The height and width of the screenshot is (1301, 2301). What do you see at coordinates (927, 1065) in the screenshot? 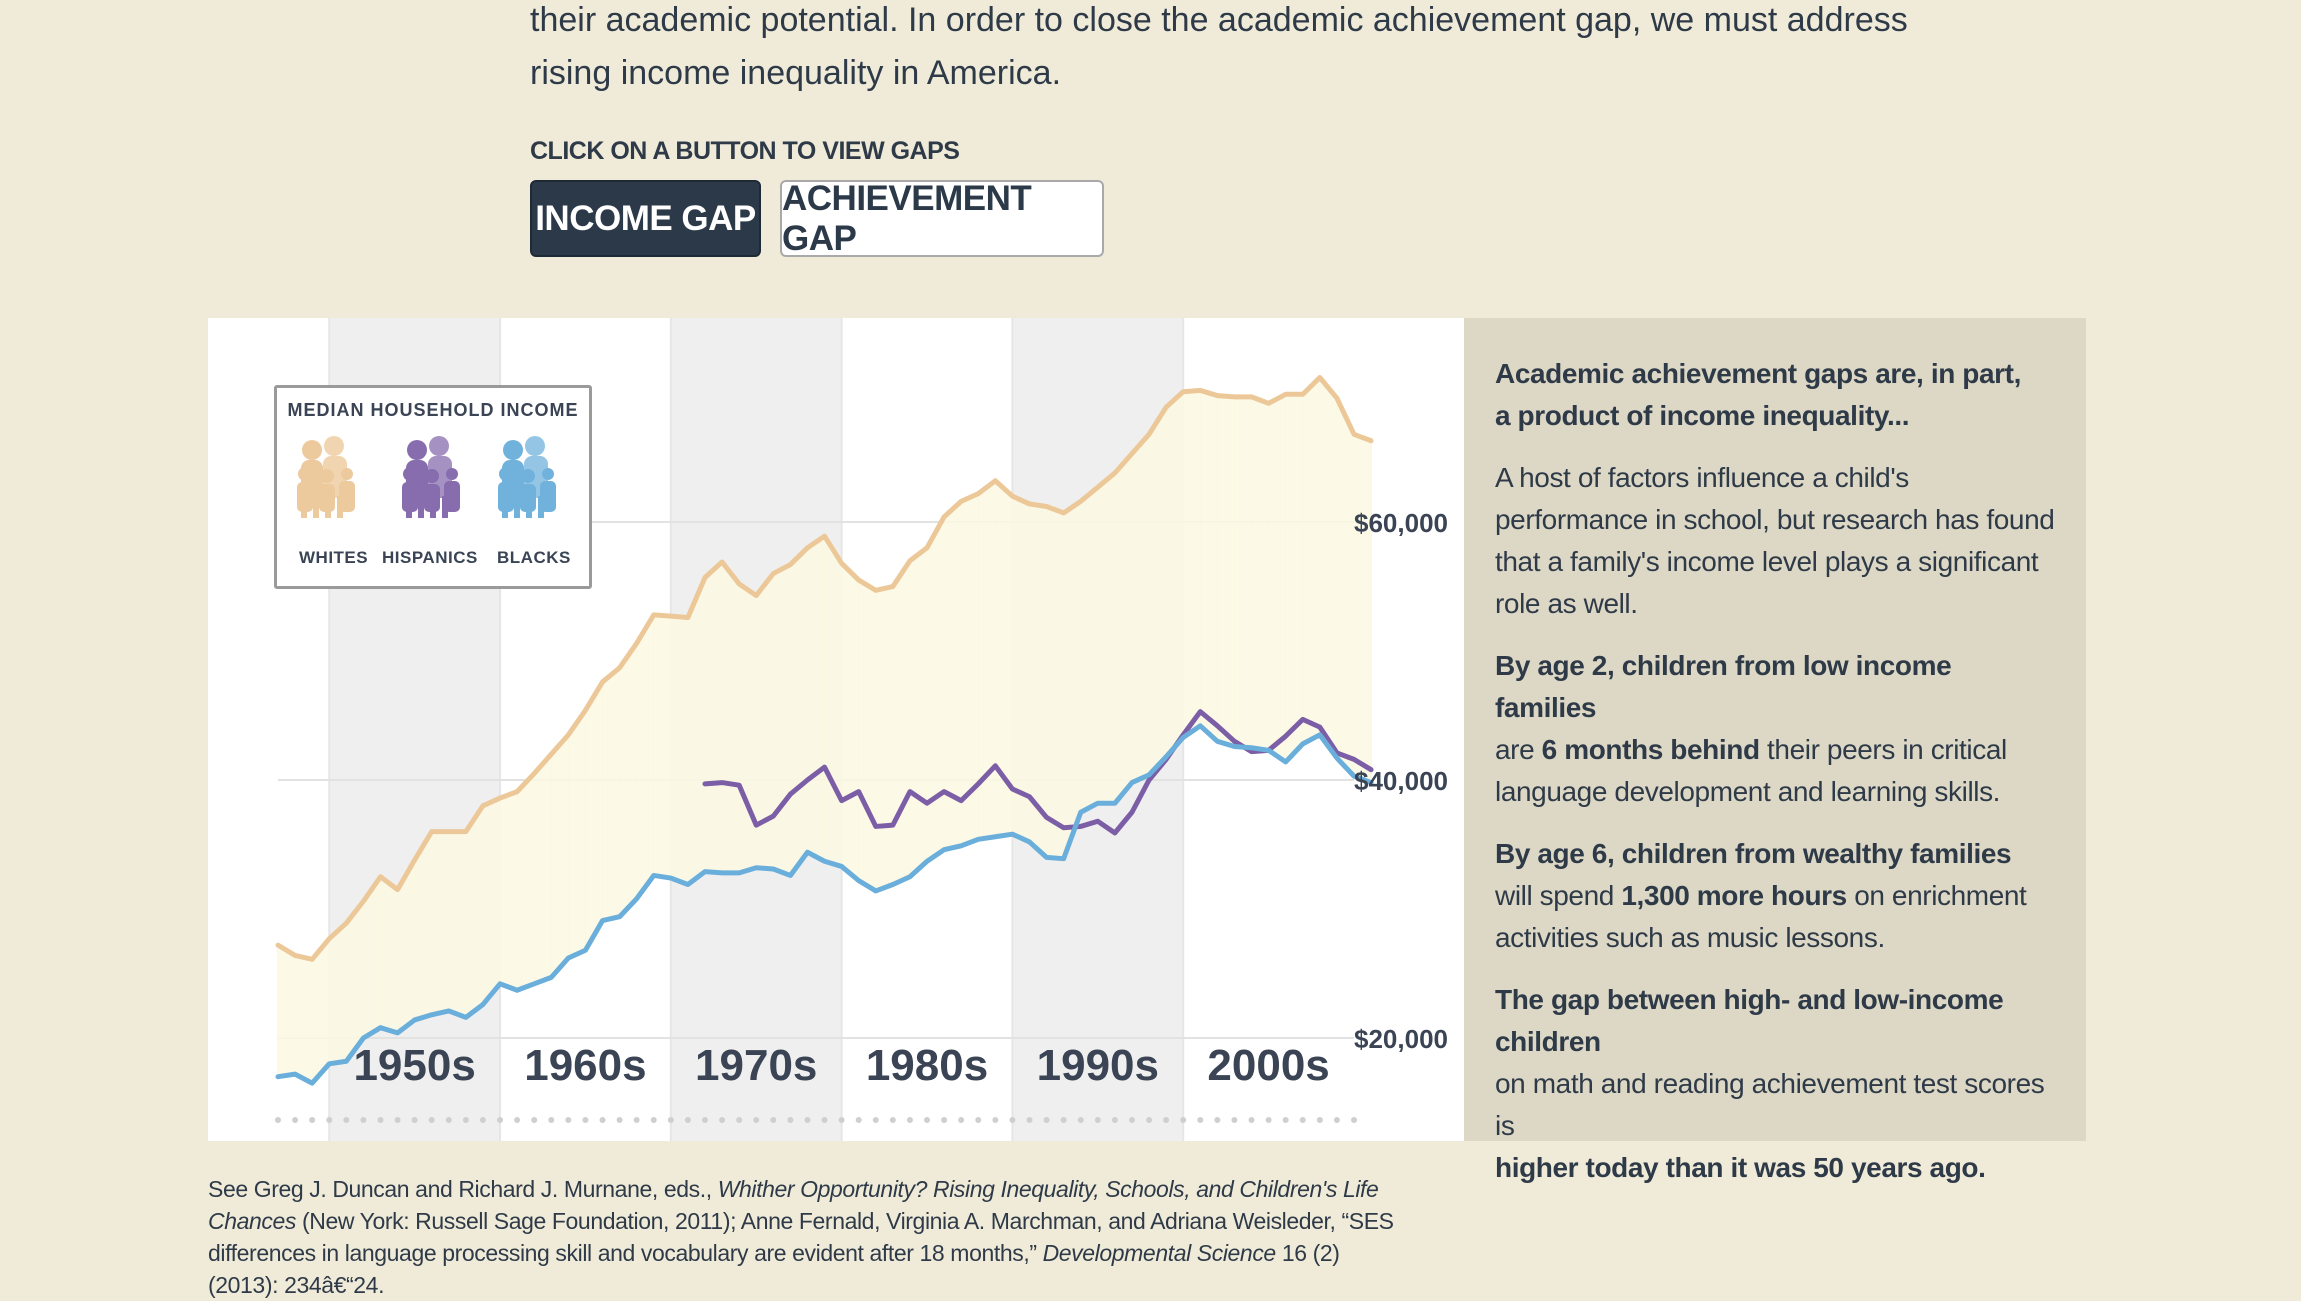
I see `x-tick-label: 1980s` at bounding box center [927, 1065].